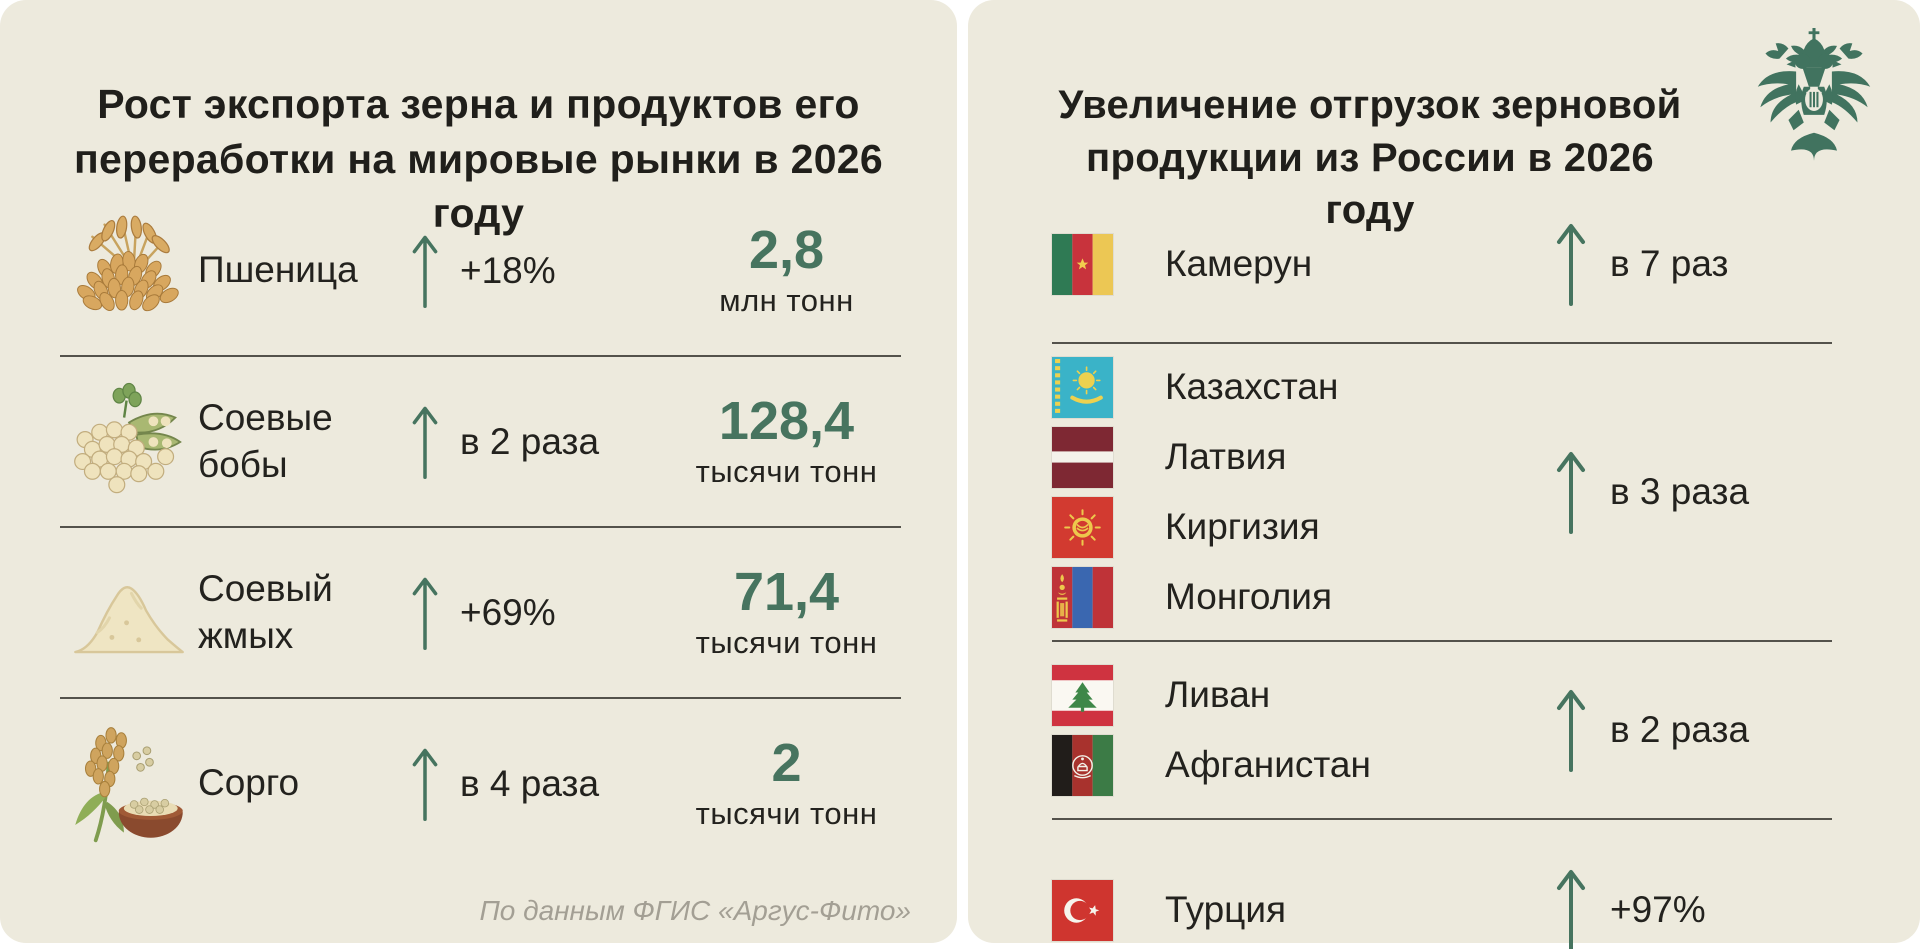  Describe the element at coordinates (695, 910) in the screenshot. I see `data-source-note: По данным ФГИС «Аргус-Фито»` at that location.